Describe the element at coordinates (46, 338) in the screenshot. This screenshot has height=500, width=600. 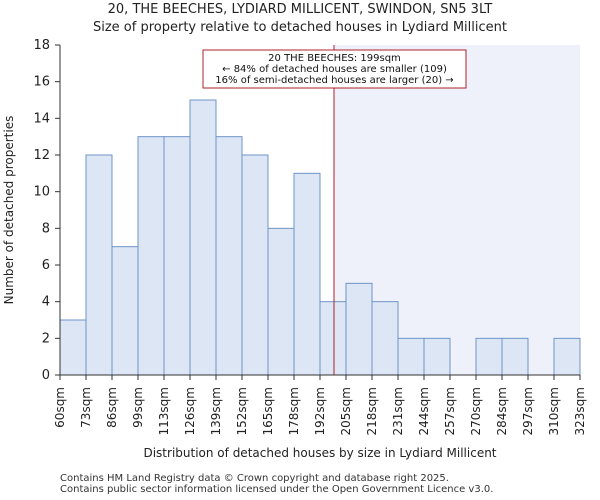
I see `y-tick-label-2: 2` at that location.